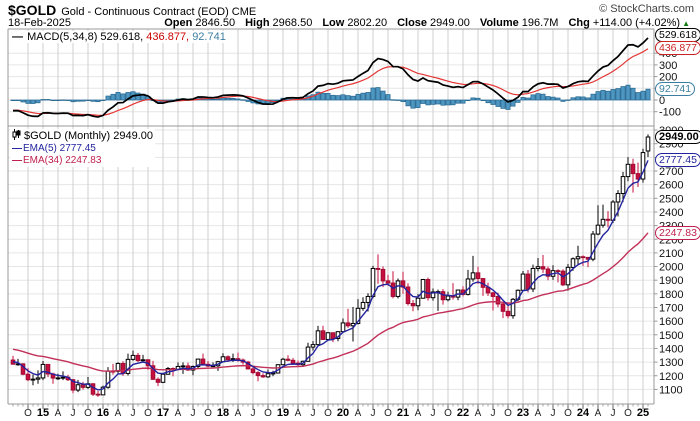  What do you see at coordinates (583, 413) in the screenshot?
I see `svg-text: 24` at bounding box center [583, 413].